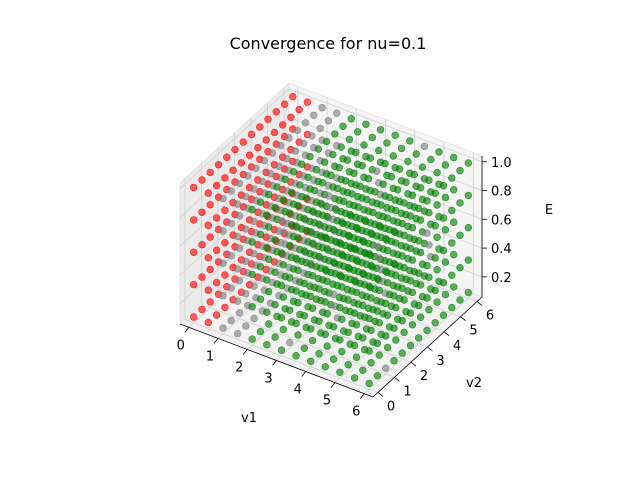  Describe the element at coordinates (327, 401) in the screenshot. I see `x-tick-label: 5` at that location.